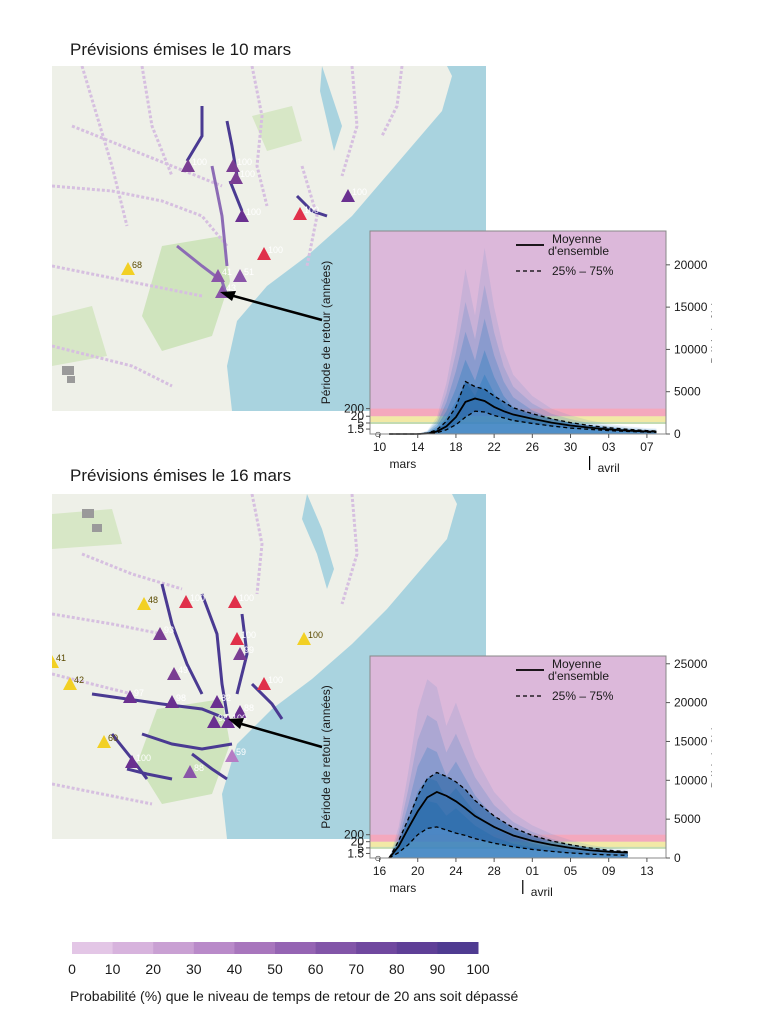 The width and height of the screenshot is (768, 1010). I want to click on chart1-left-tick-label-3: 200, so click(354, 409).